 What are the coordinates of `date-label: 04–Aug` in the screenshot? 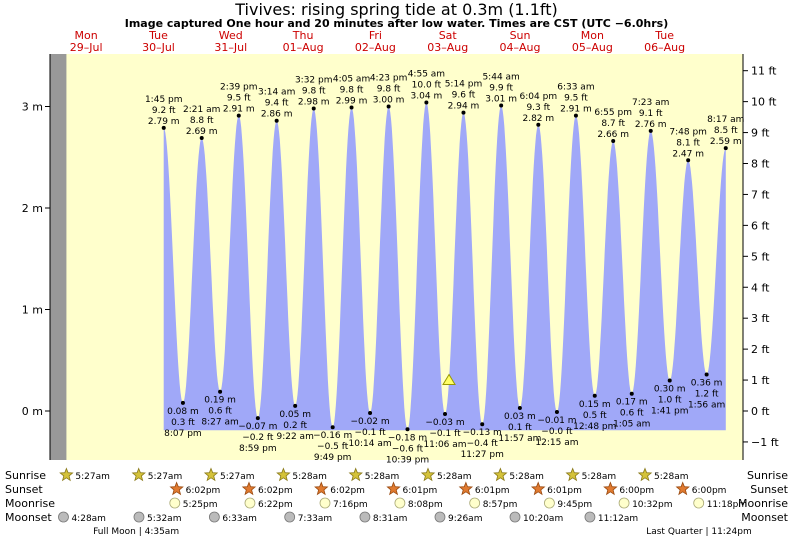 It's located at (520, 47).